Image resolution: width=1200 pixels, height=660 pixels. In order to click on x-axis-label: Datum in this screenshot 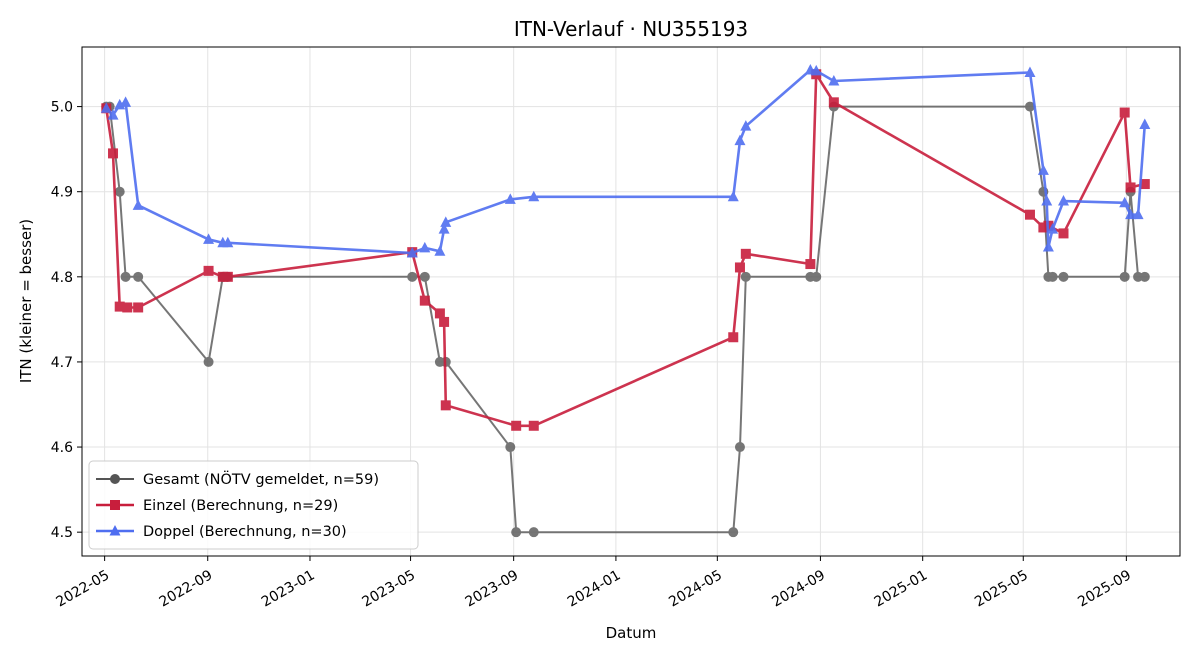, I will do `click(631, 633)`.